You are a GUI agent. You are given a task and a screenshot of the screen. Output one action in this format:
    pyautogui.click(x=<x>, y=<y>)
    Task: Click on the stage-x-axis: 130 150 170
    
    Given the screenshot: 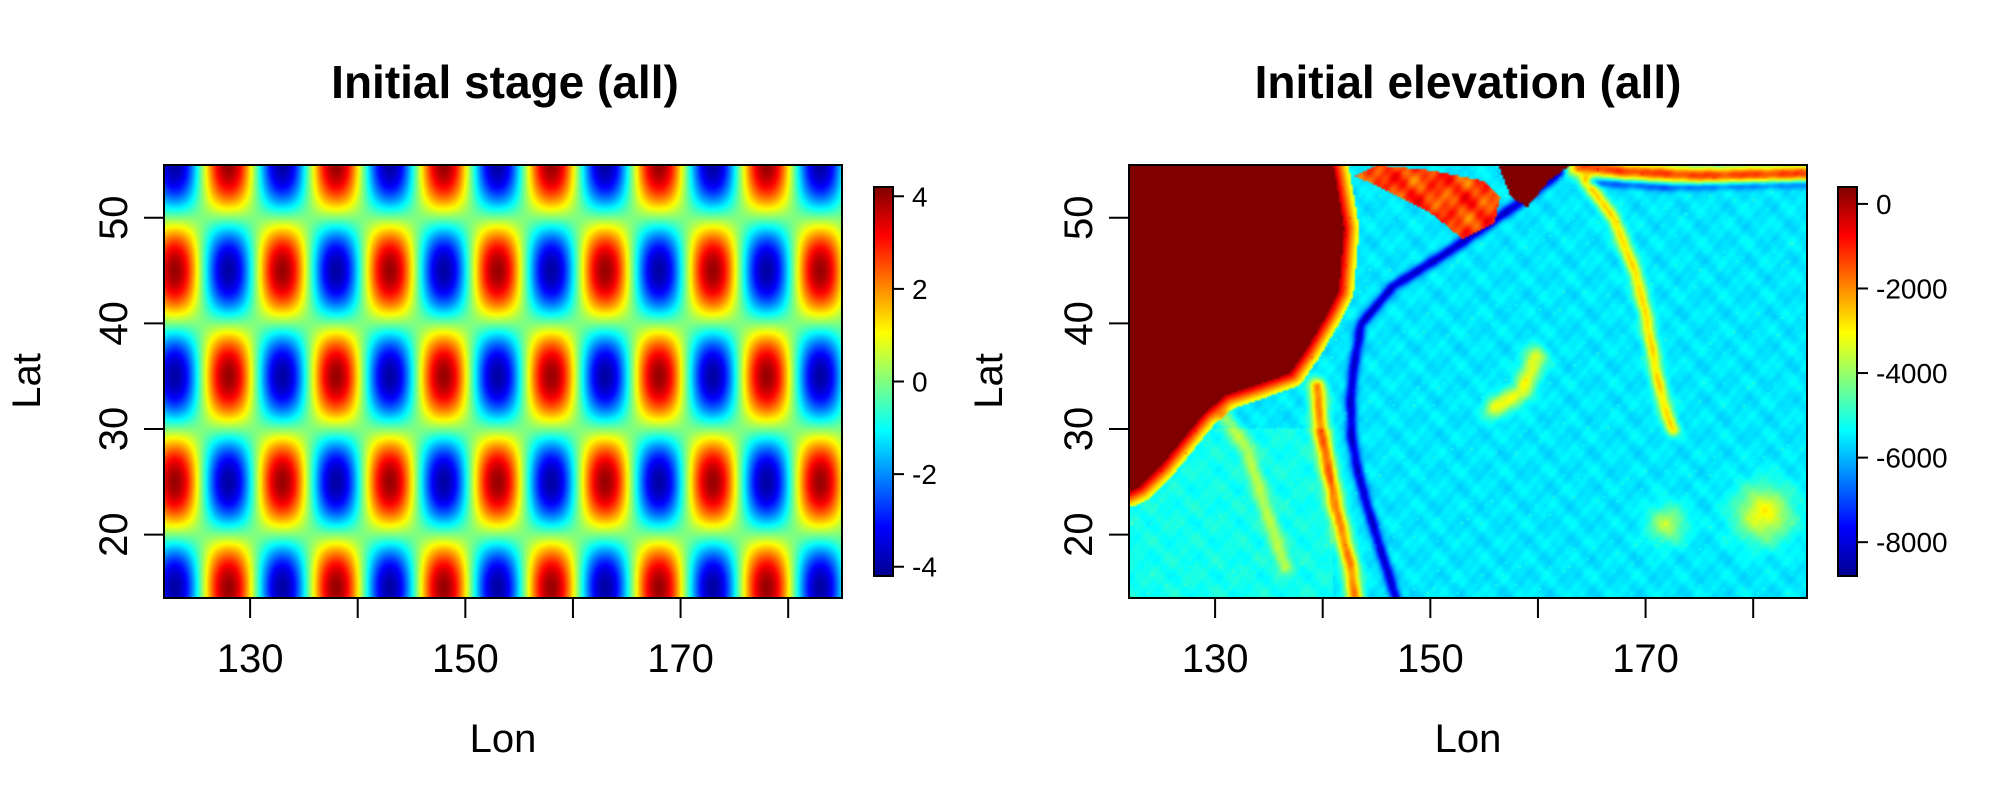 What is the action you would take?
    pyautogui.click(x=503, y=639)
    